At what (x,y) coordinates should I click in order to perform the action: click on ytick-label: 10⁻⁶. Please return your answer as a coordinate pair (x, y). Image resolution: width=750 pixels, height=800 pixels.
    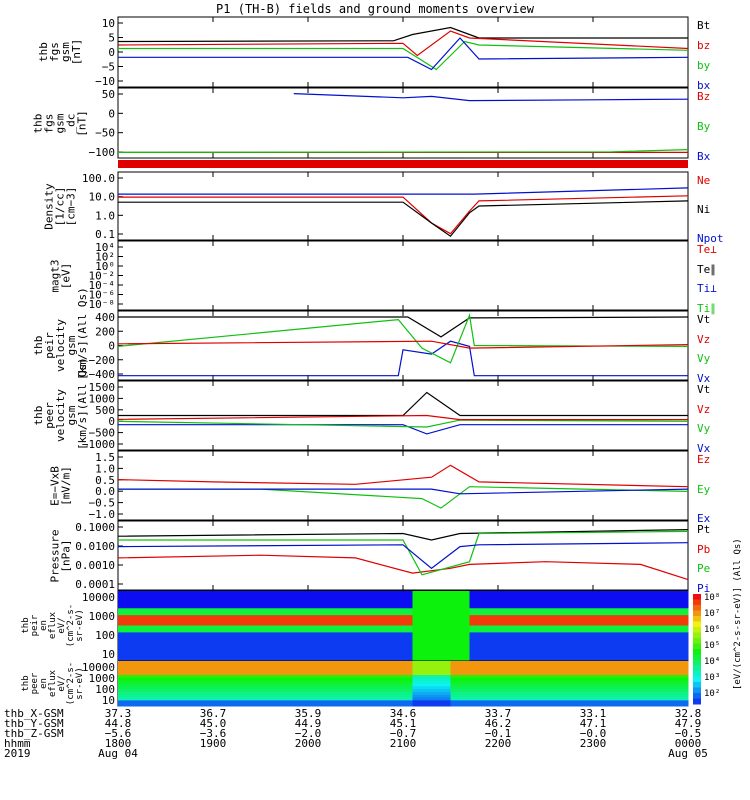
    Looking at the image, I should click on (102, 295).